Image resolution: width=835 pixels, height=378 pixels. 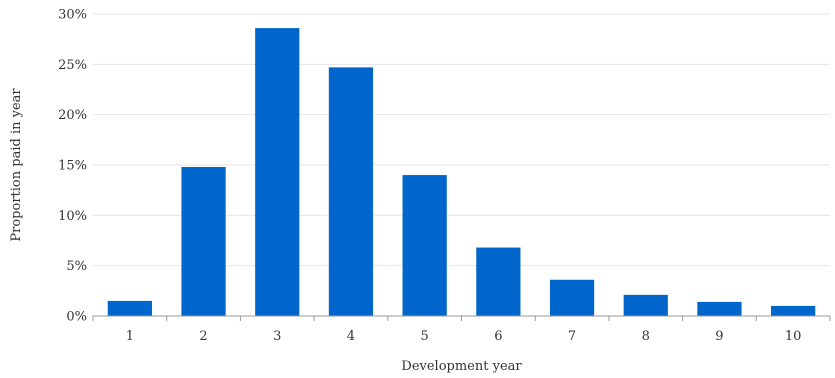 I want to click on x-axis-title: Development year, so click(x=461, y=366).